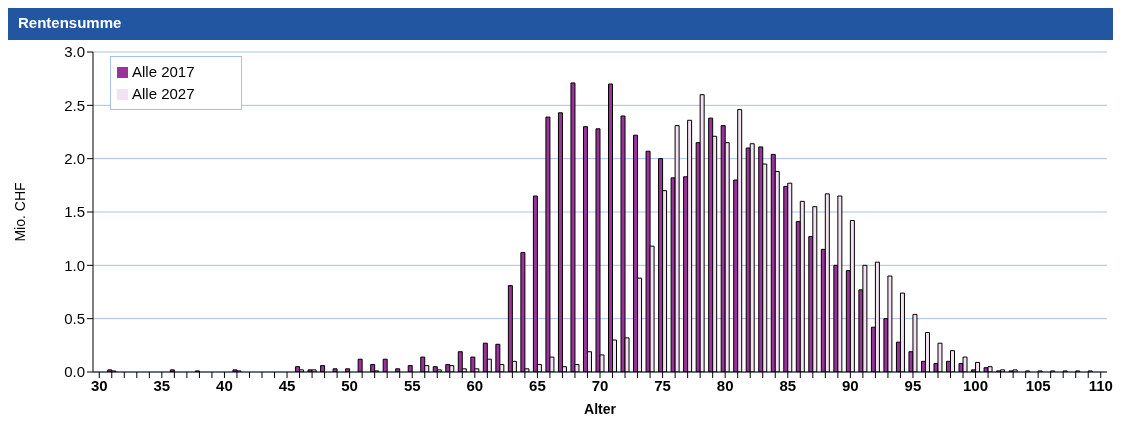 The width and height of the screenshot is (1121, 428). What do you see at coordinates (74, 158) in the screenshot?
I see `y-tick-label: 2.0` at bounding box center [74, 158].